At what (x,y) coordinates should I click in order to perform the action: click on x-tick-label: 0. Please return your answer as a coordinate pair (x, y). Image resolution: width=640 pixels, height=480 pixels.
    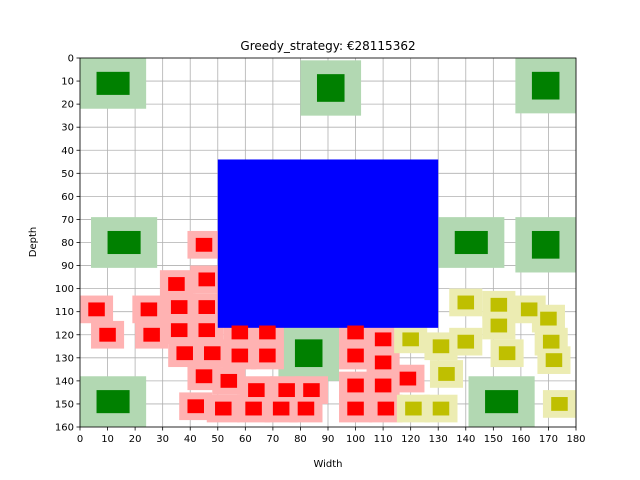
    Looking at the image, I should click on (80, 439).